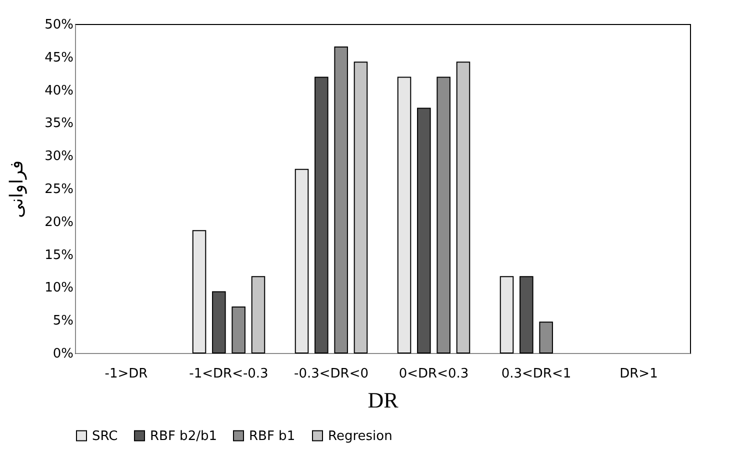 This screenshot has height=452, width=736. Describe the element at coordinates (17, 189) in the screenshot. I see `y-axis-title: فراوانی` at that location.